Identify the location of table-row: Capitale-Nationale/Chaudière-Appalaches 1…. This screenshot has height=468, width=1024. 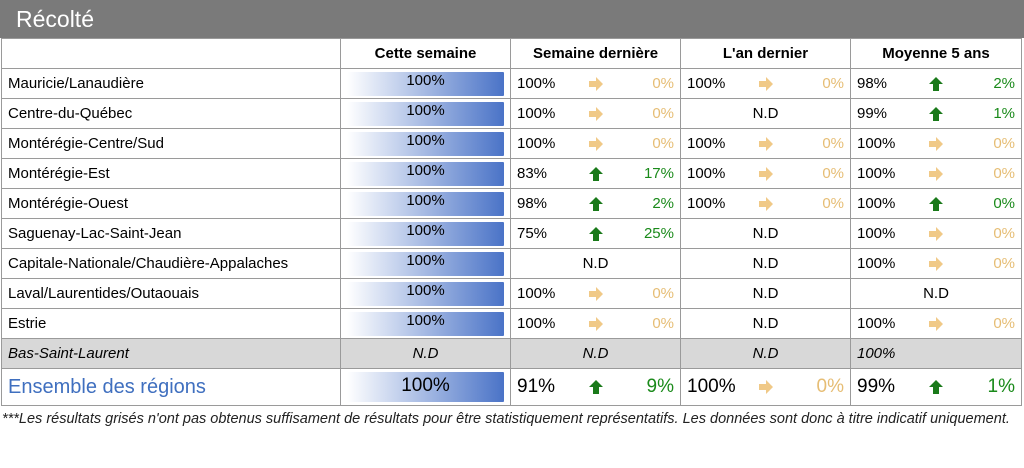
(511, 263).